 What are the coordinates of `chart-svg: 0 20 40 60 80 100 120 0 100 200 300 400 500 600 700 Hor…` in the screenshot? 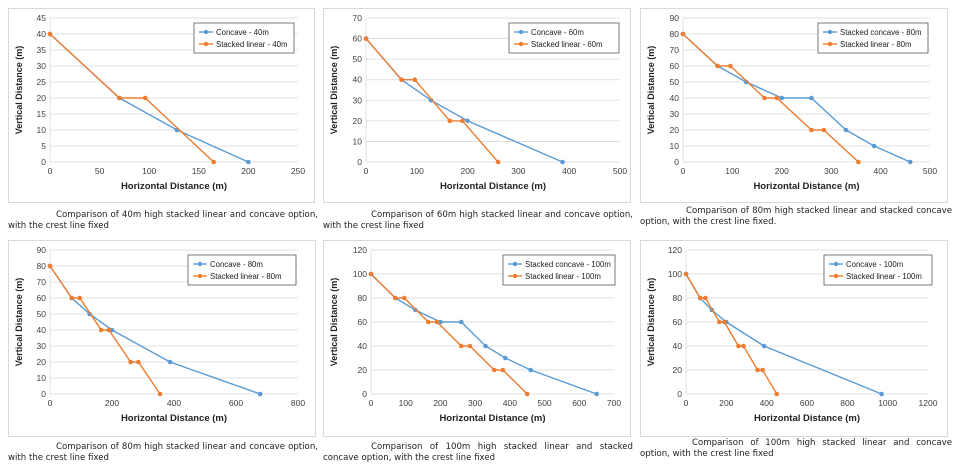 It's located at (477, 338).